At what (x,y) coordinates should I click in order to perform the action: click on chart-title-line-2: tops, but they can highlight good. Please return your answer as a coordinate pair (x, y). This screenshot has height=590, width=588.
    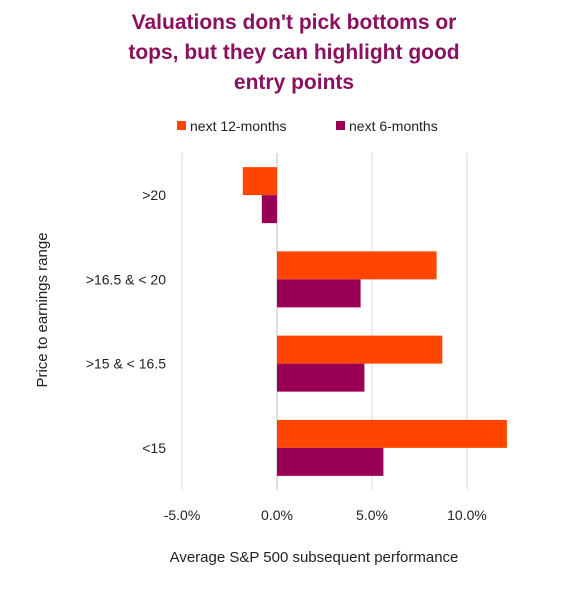
    Looking at the image, I should click on (294, 52).